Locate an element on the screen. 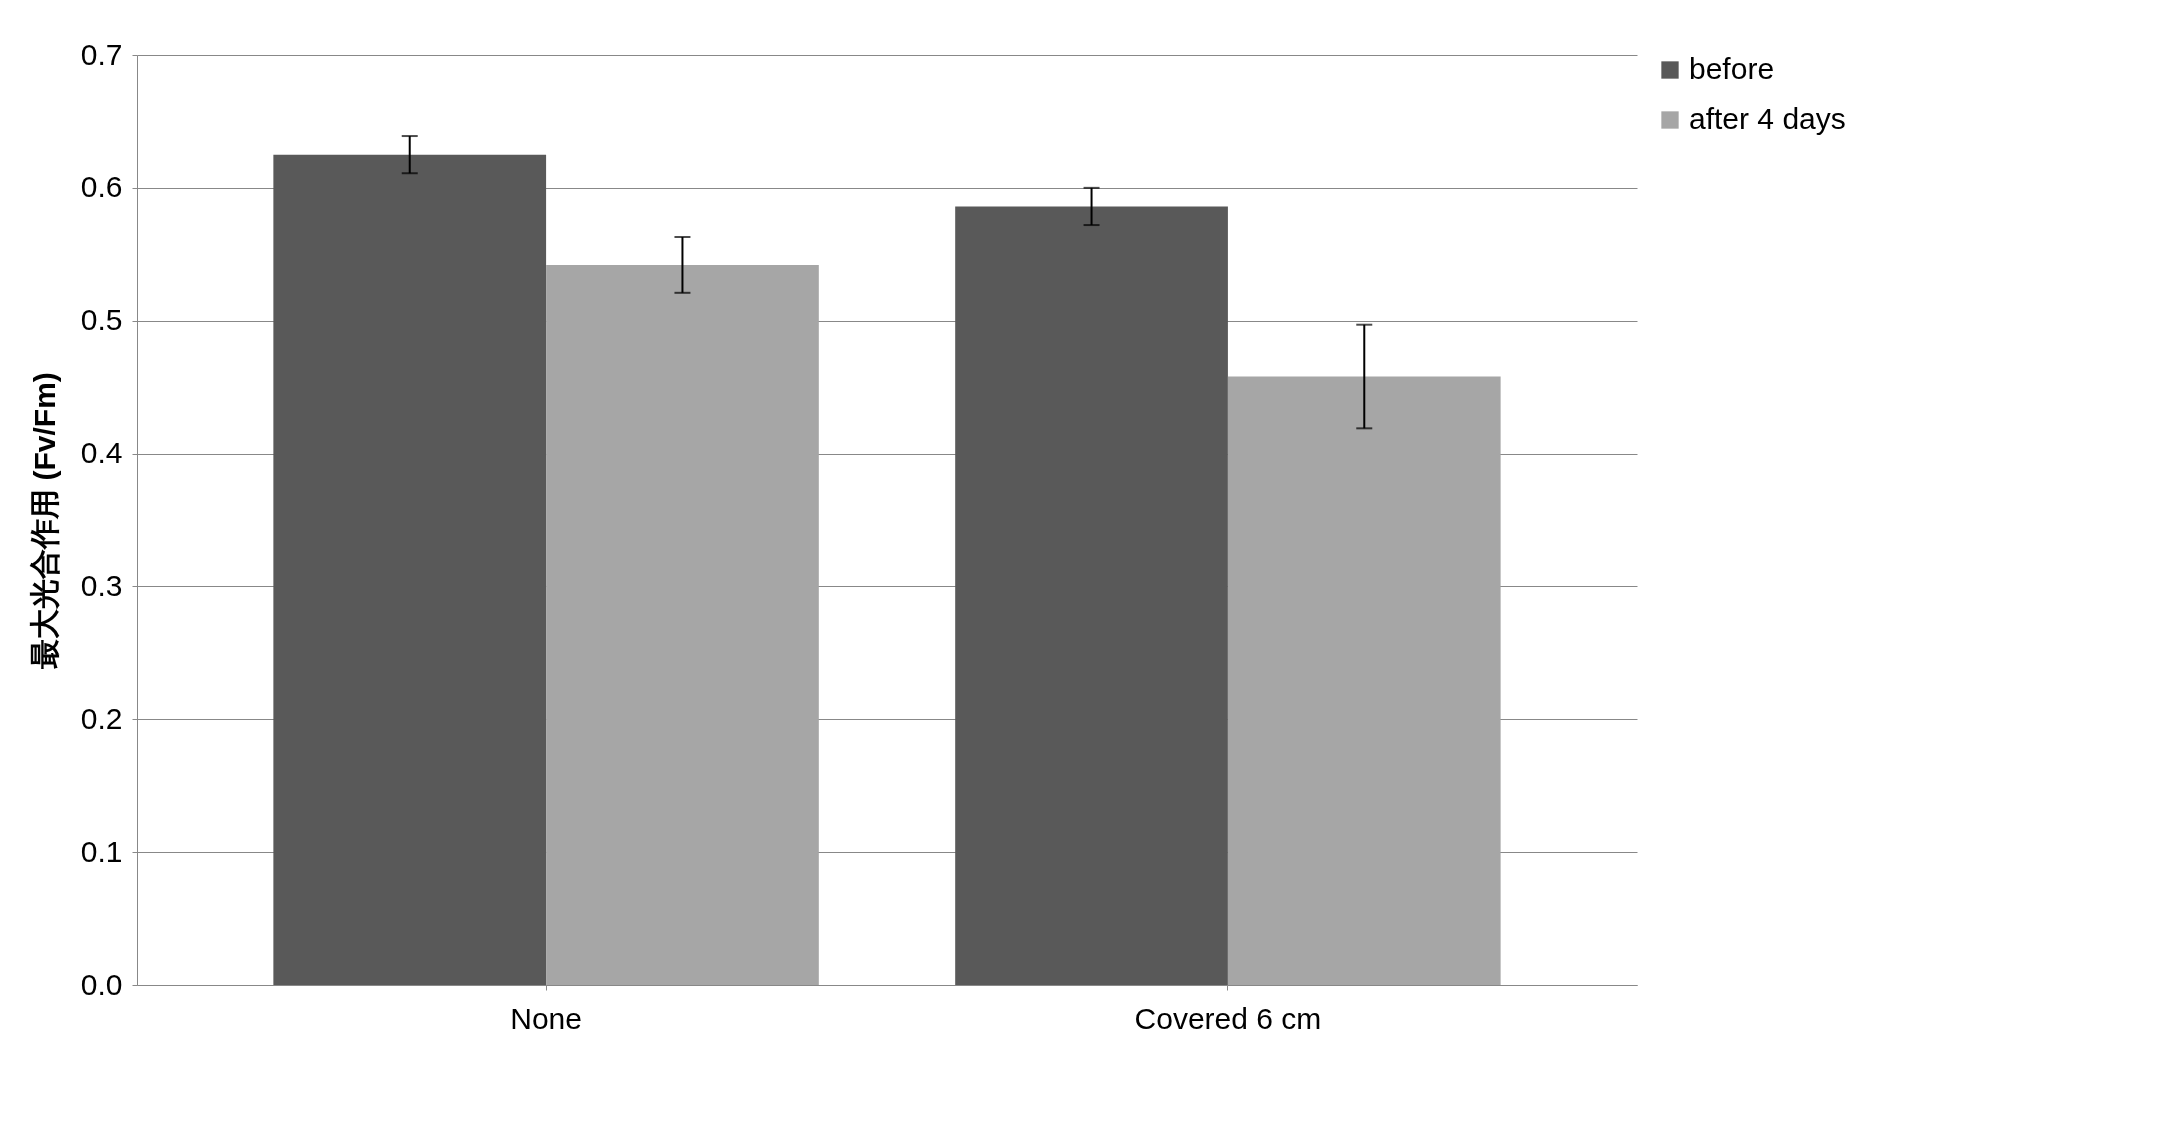 The height and width of the screenshot is (1144, 2170). y-tick-label: 0.1 is located at coordinates (101, 851).